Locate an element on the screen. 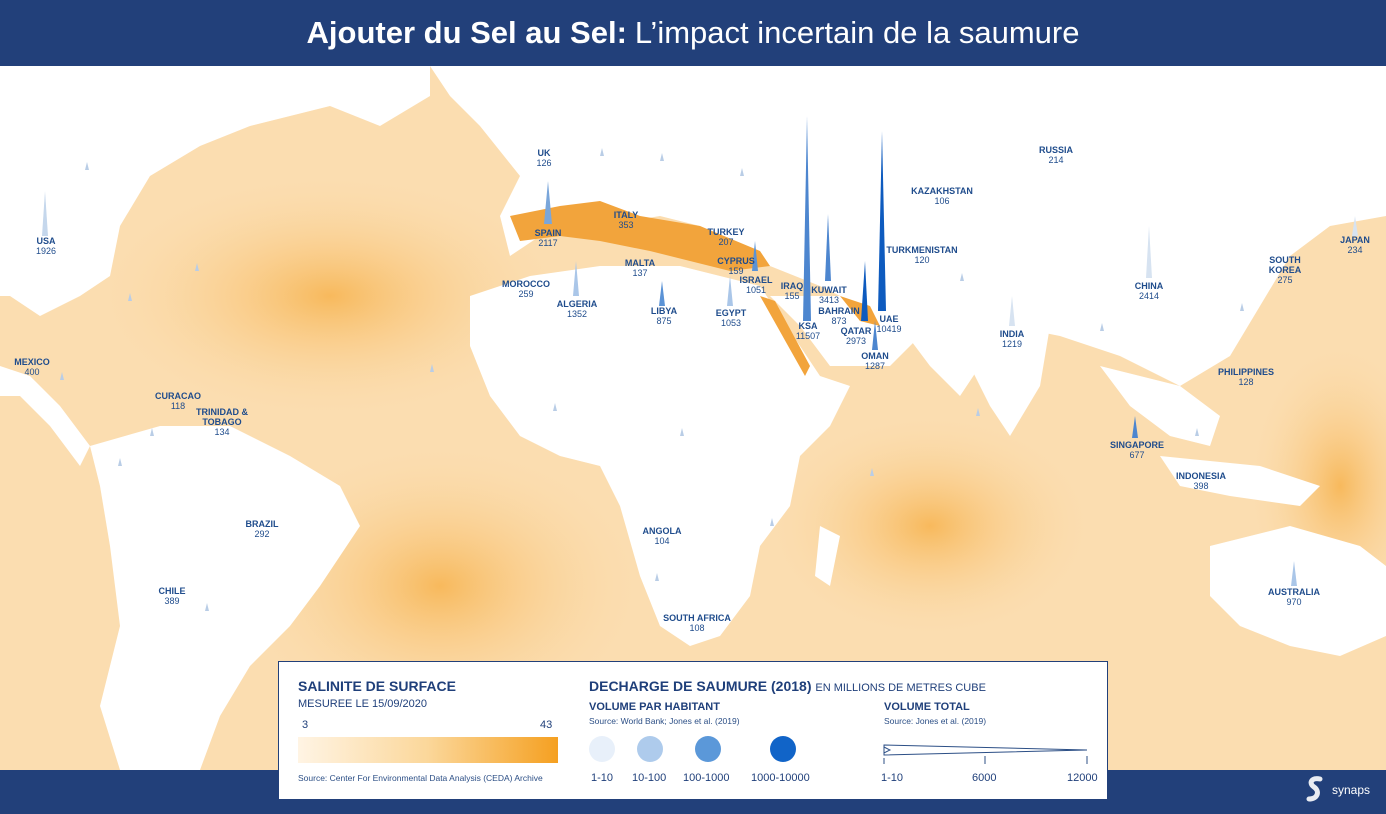 The width and height of the screenshot is (1386, 814). country-label-singapore: SINGAPORE 677 is located at coordinates (1137, 450).